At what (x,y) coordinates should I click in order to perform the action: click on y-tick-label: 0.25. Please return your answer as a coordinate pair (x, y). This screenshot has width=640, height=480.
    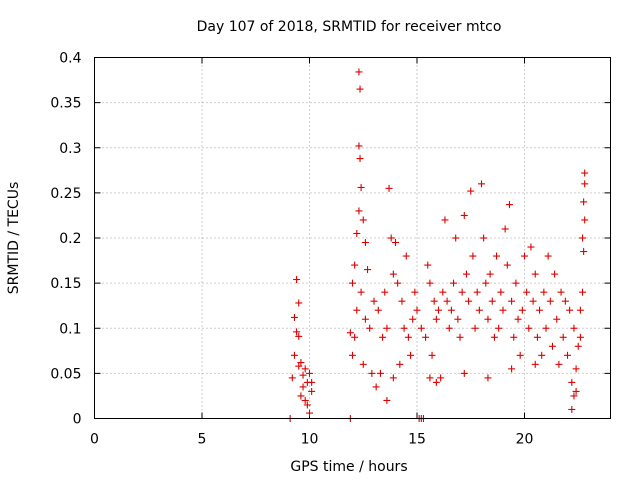
    Looking at the image, I should click on (65, 194).